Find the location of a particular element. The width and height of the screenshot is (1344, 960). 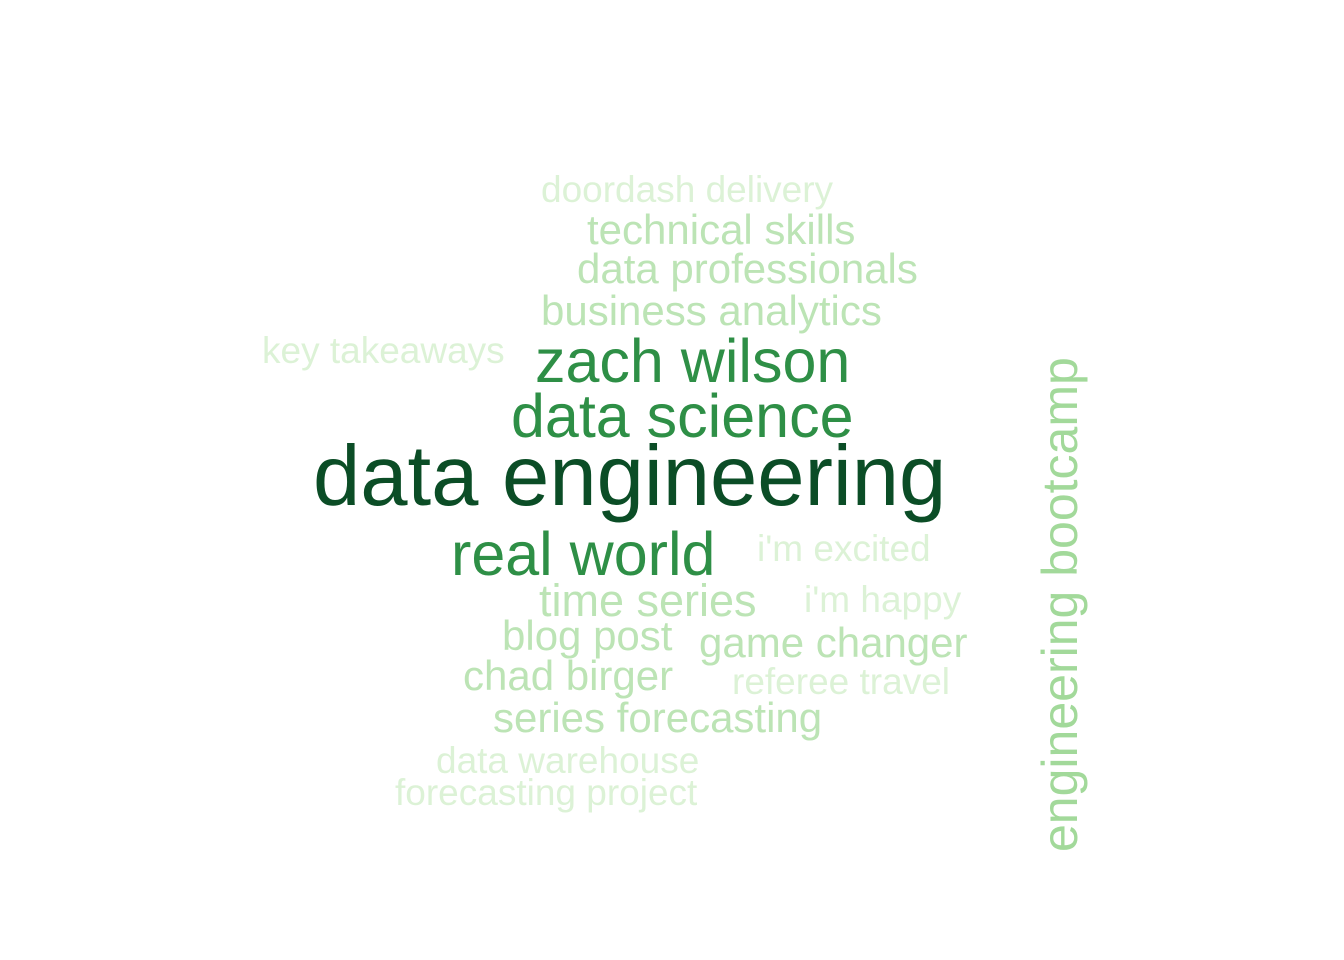

word-technical-skills: technical skills is located at coordinates (721, 229).